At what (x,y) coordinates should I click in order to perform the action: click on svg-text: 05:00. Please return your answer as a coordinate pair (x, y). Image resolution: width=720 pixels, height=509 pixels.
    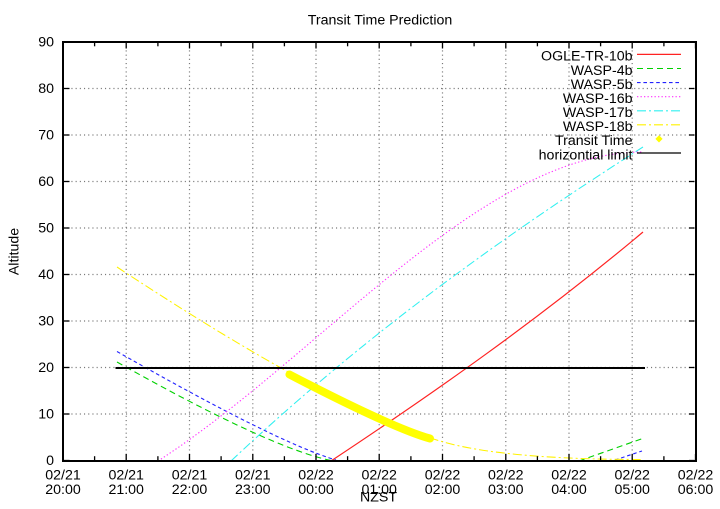
    Looking at the image, I should click on (632, 490).